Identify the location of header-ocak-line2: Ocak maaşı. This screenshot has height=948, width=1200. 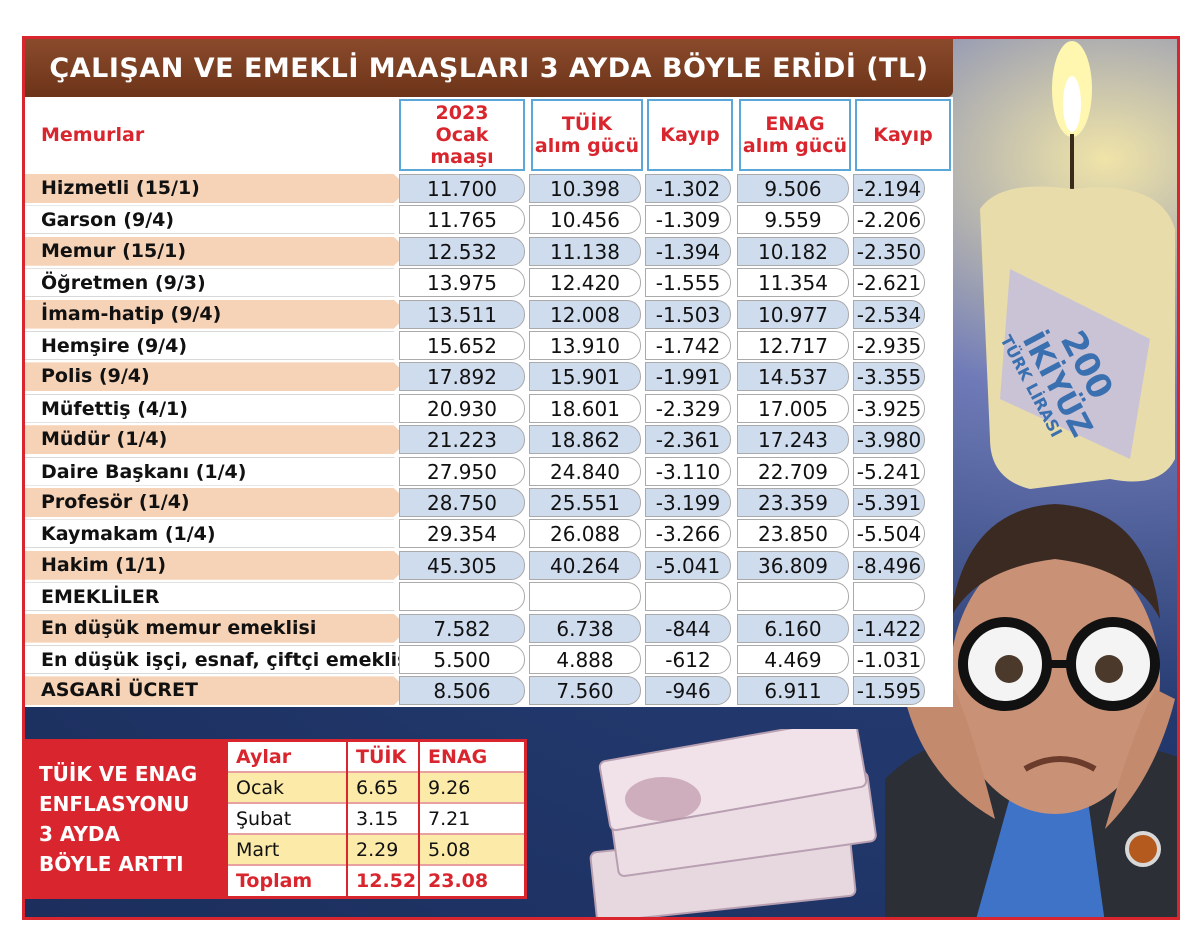
(462, 146).